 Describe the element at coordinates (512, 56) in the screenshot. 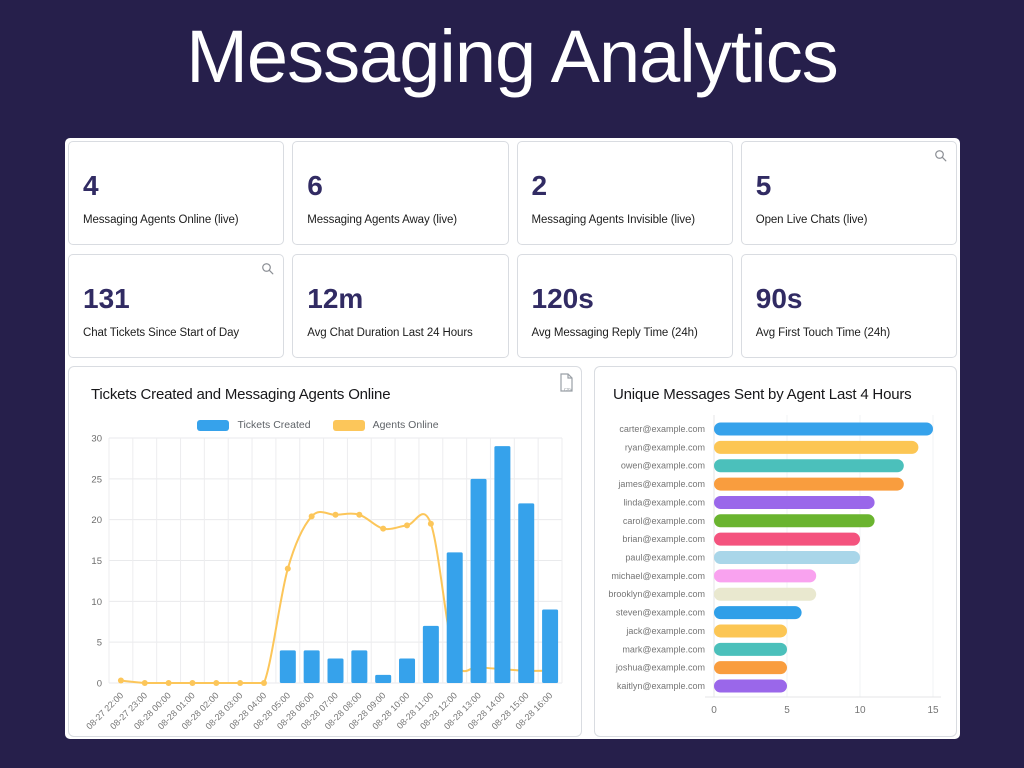

I see `page-title: Messaging Analytics` at that location.